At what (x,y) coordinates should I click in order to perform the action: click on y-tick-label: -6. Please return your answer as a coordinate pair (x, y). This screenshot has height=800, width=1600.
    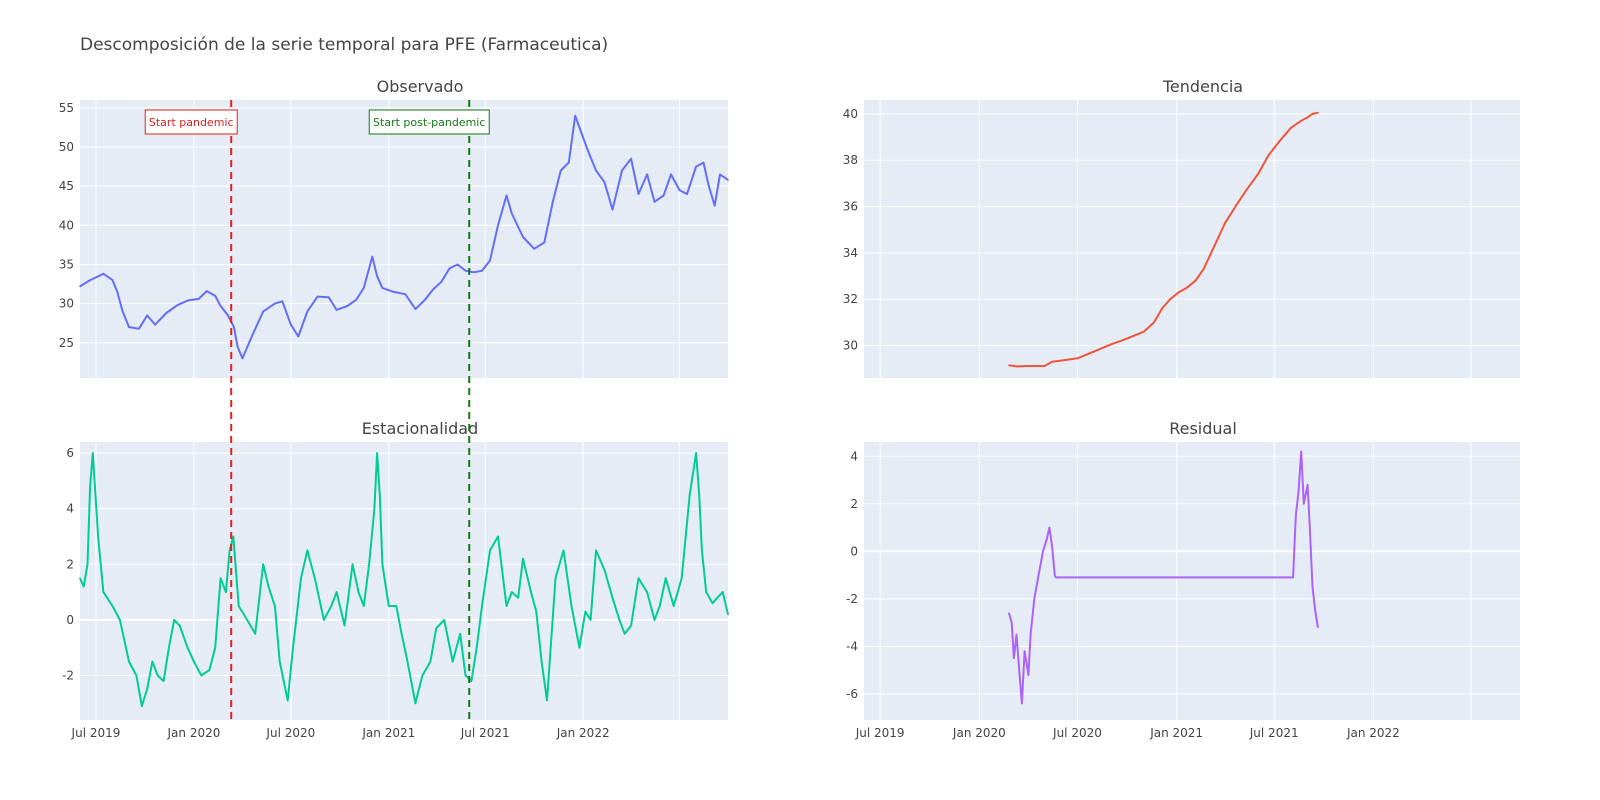
    Looking at the image, I should click on (852, 694).